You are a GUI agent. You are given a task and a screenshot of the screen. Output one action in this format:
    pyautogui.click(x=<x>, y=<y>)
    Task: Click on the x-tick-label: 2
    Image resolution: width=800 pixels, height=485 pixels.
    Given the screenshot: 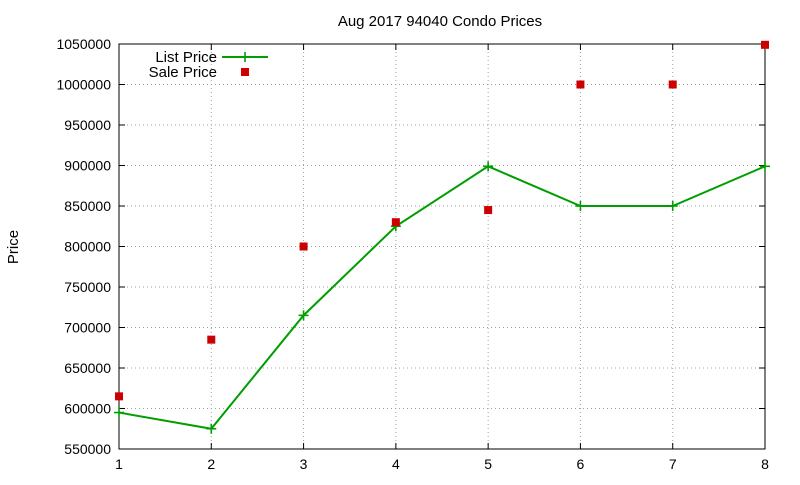 What is the action you would take?
    pyautogui.click(x=211, y=464)
    